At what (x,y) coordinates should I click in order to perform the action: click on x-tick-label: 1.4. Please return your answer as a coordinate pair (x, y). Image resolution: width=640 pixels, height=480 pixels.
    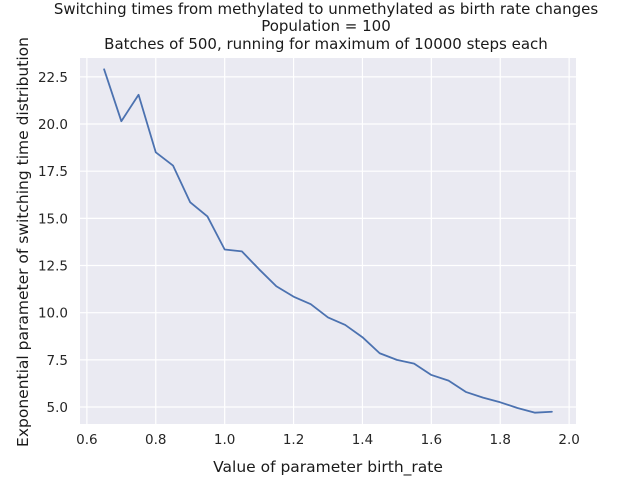
    Looking at the image, I should click on (362, 440).